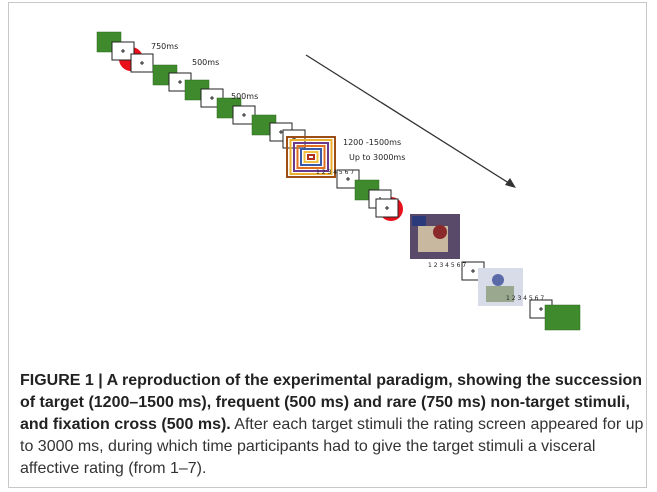 The height and width of the screenshot is (492, 657). Describe the element at coordinates (510, 183) in the screenshot. I see `arrow-head` at that location.